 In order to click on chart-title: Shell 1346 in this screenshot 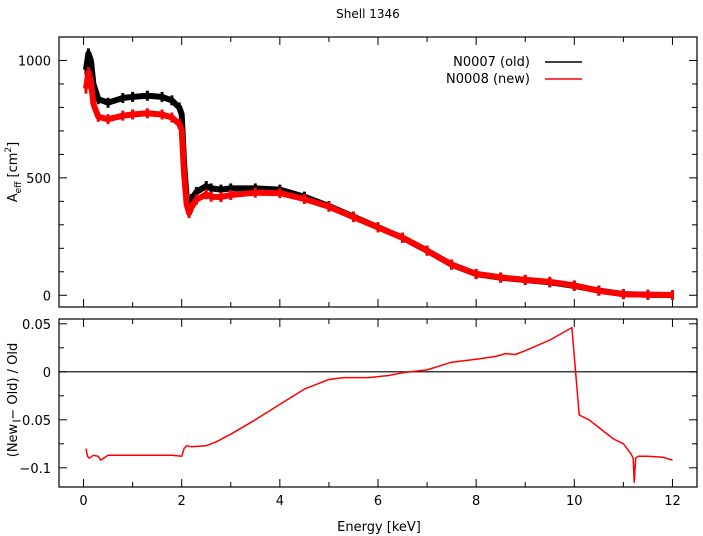, I will do `click(368, 14)`.